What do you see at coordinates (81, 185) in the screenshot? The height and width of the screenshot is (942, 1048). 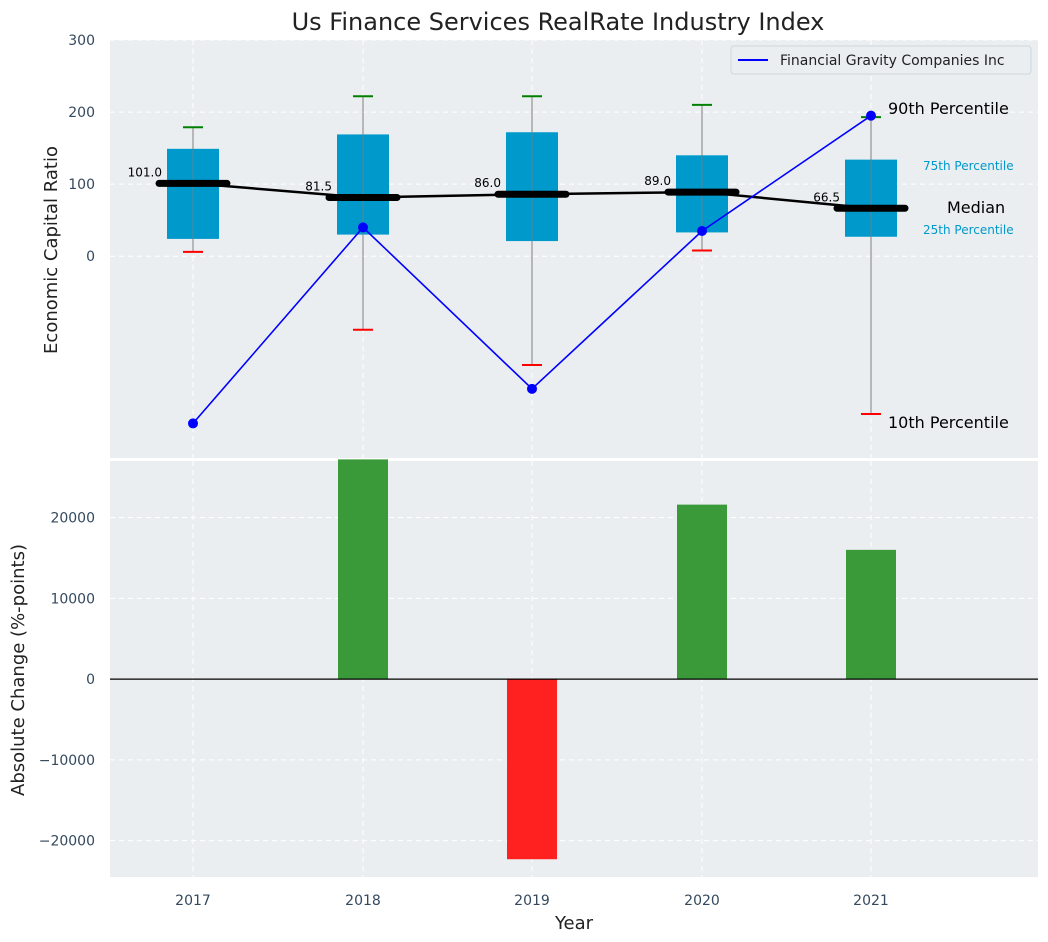 I see `top-y-tick-label: 100` at bounding box center [81, 185].